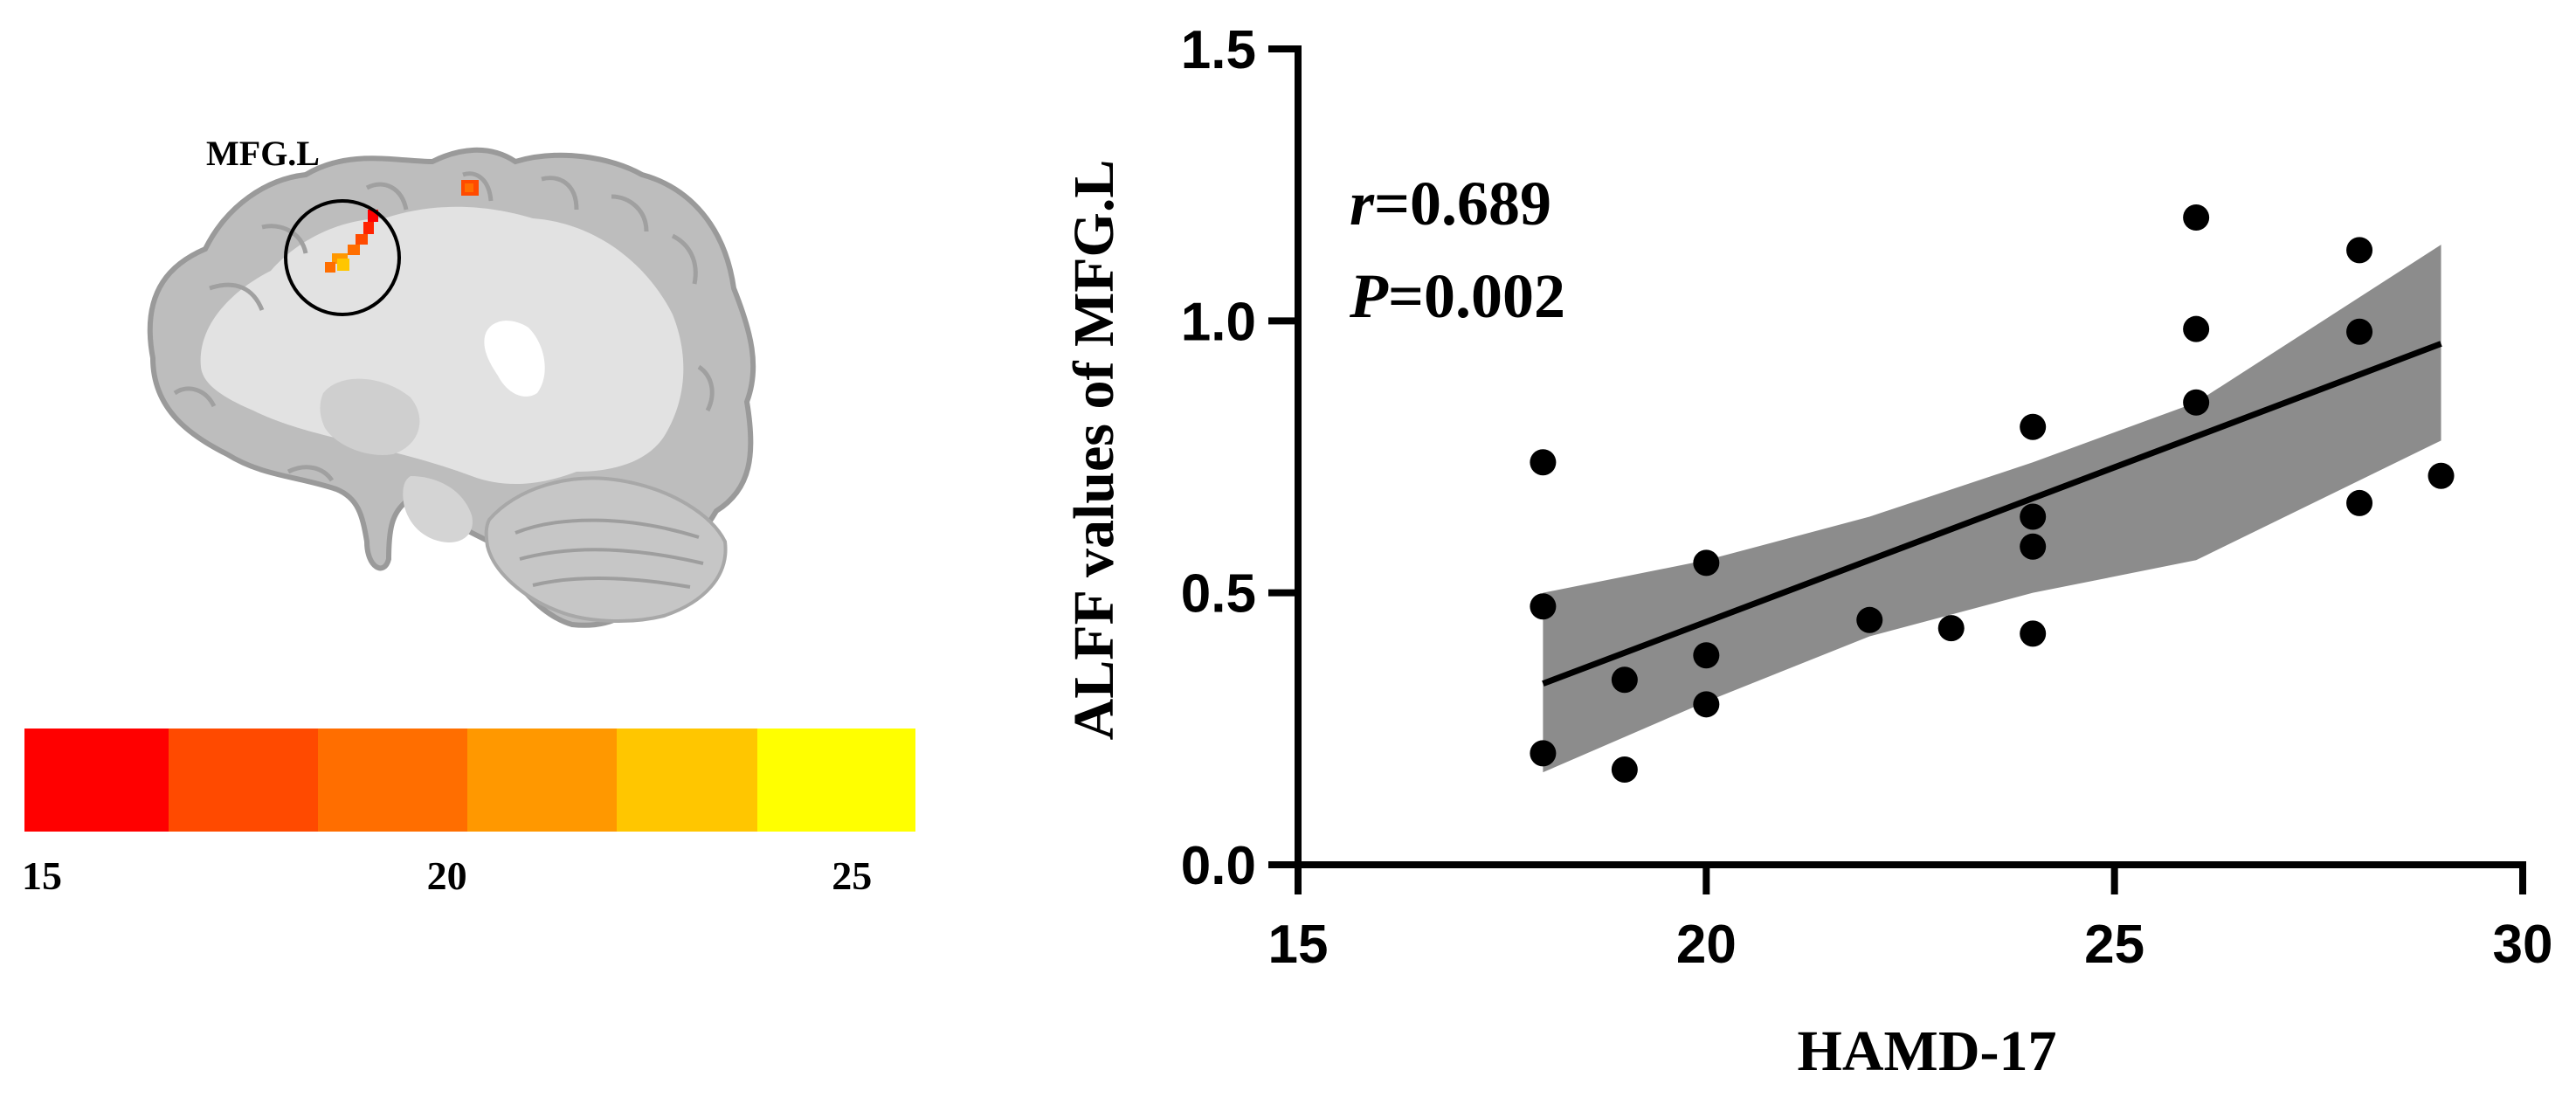 This screenshot has width=2576, height=1098. Describe the element at coordinates (438, 509) in the screenshot. I see `brainstem-region` at that location.